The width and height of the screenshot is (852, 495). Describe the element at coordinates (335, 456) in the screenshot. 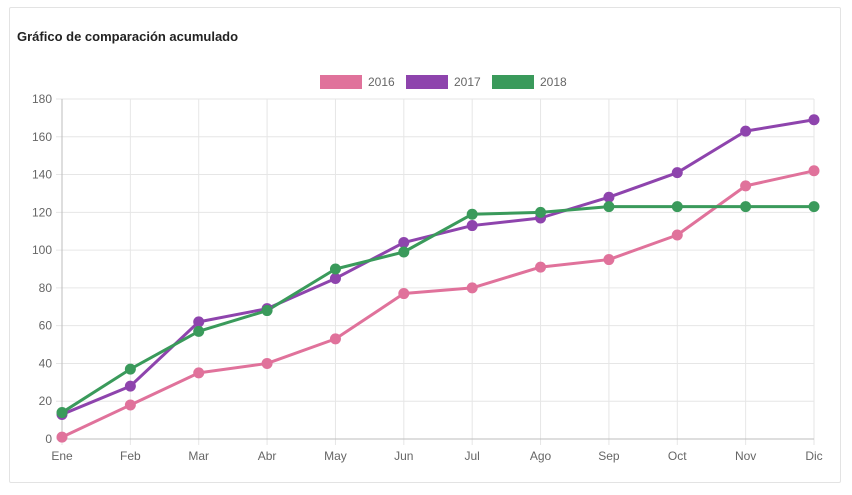

I see `x-tick-label: May` at that location.